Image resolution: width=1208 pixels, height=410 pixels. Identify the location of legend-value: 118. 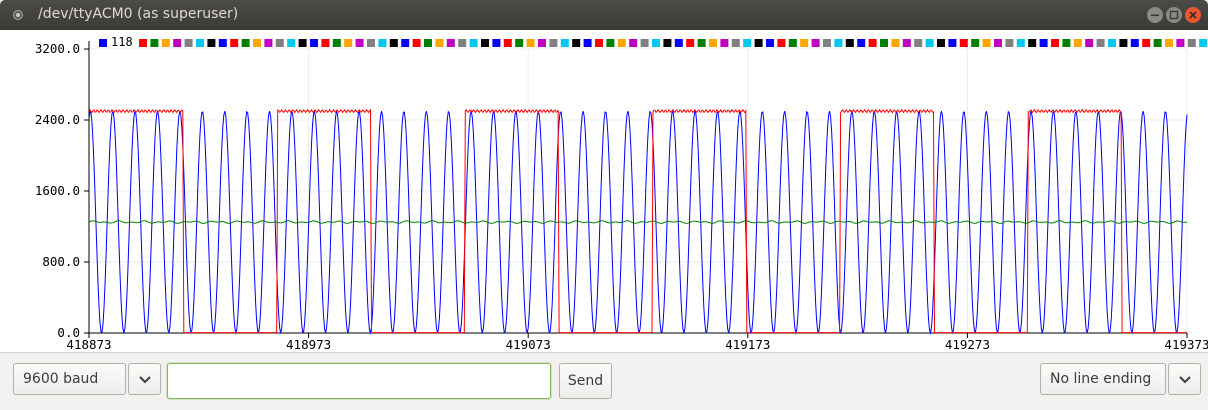
(122, 42).